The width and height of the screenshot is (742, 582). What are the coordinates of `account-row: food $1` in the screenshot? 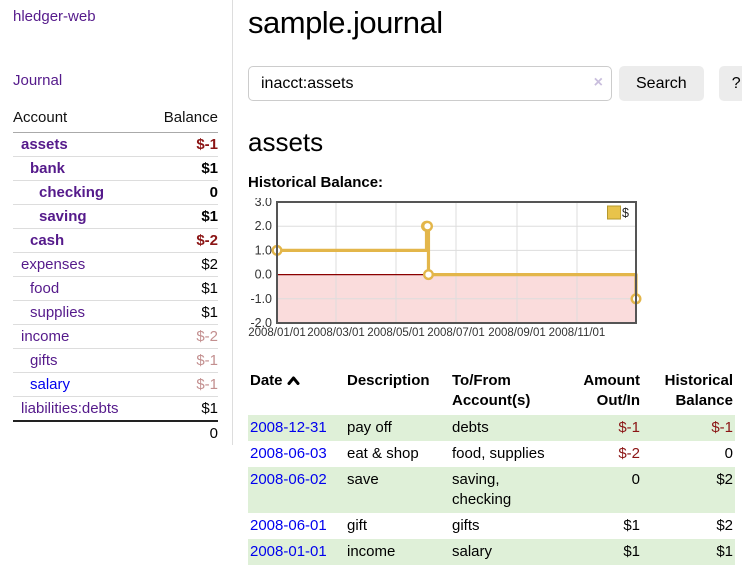 It's located at (115, 288).